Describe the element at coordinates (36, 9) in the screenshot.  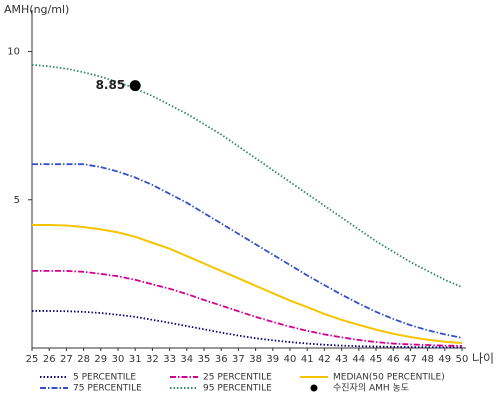
I see `y-axis-label: AMH(ng/ml)` at that location.